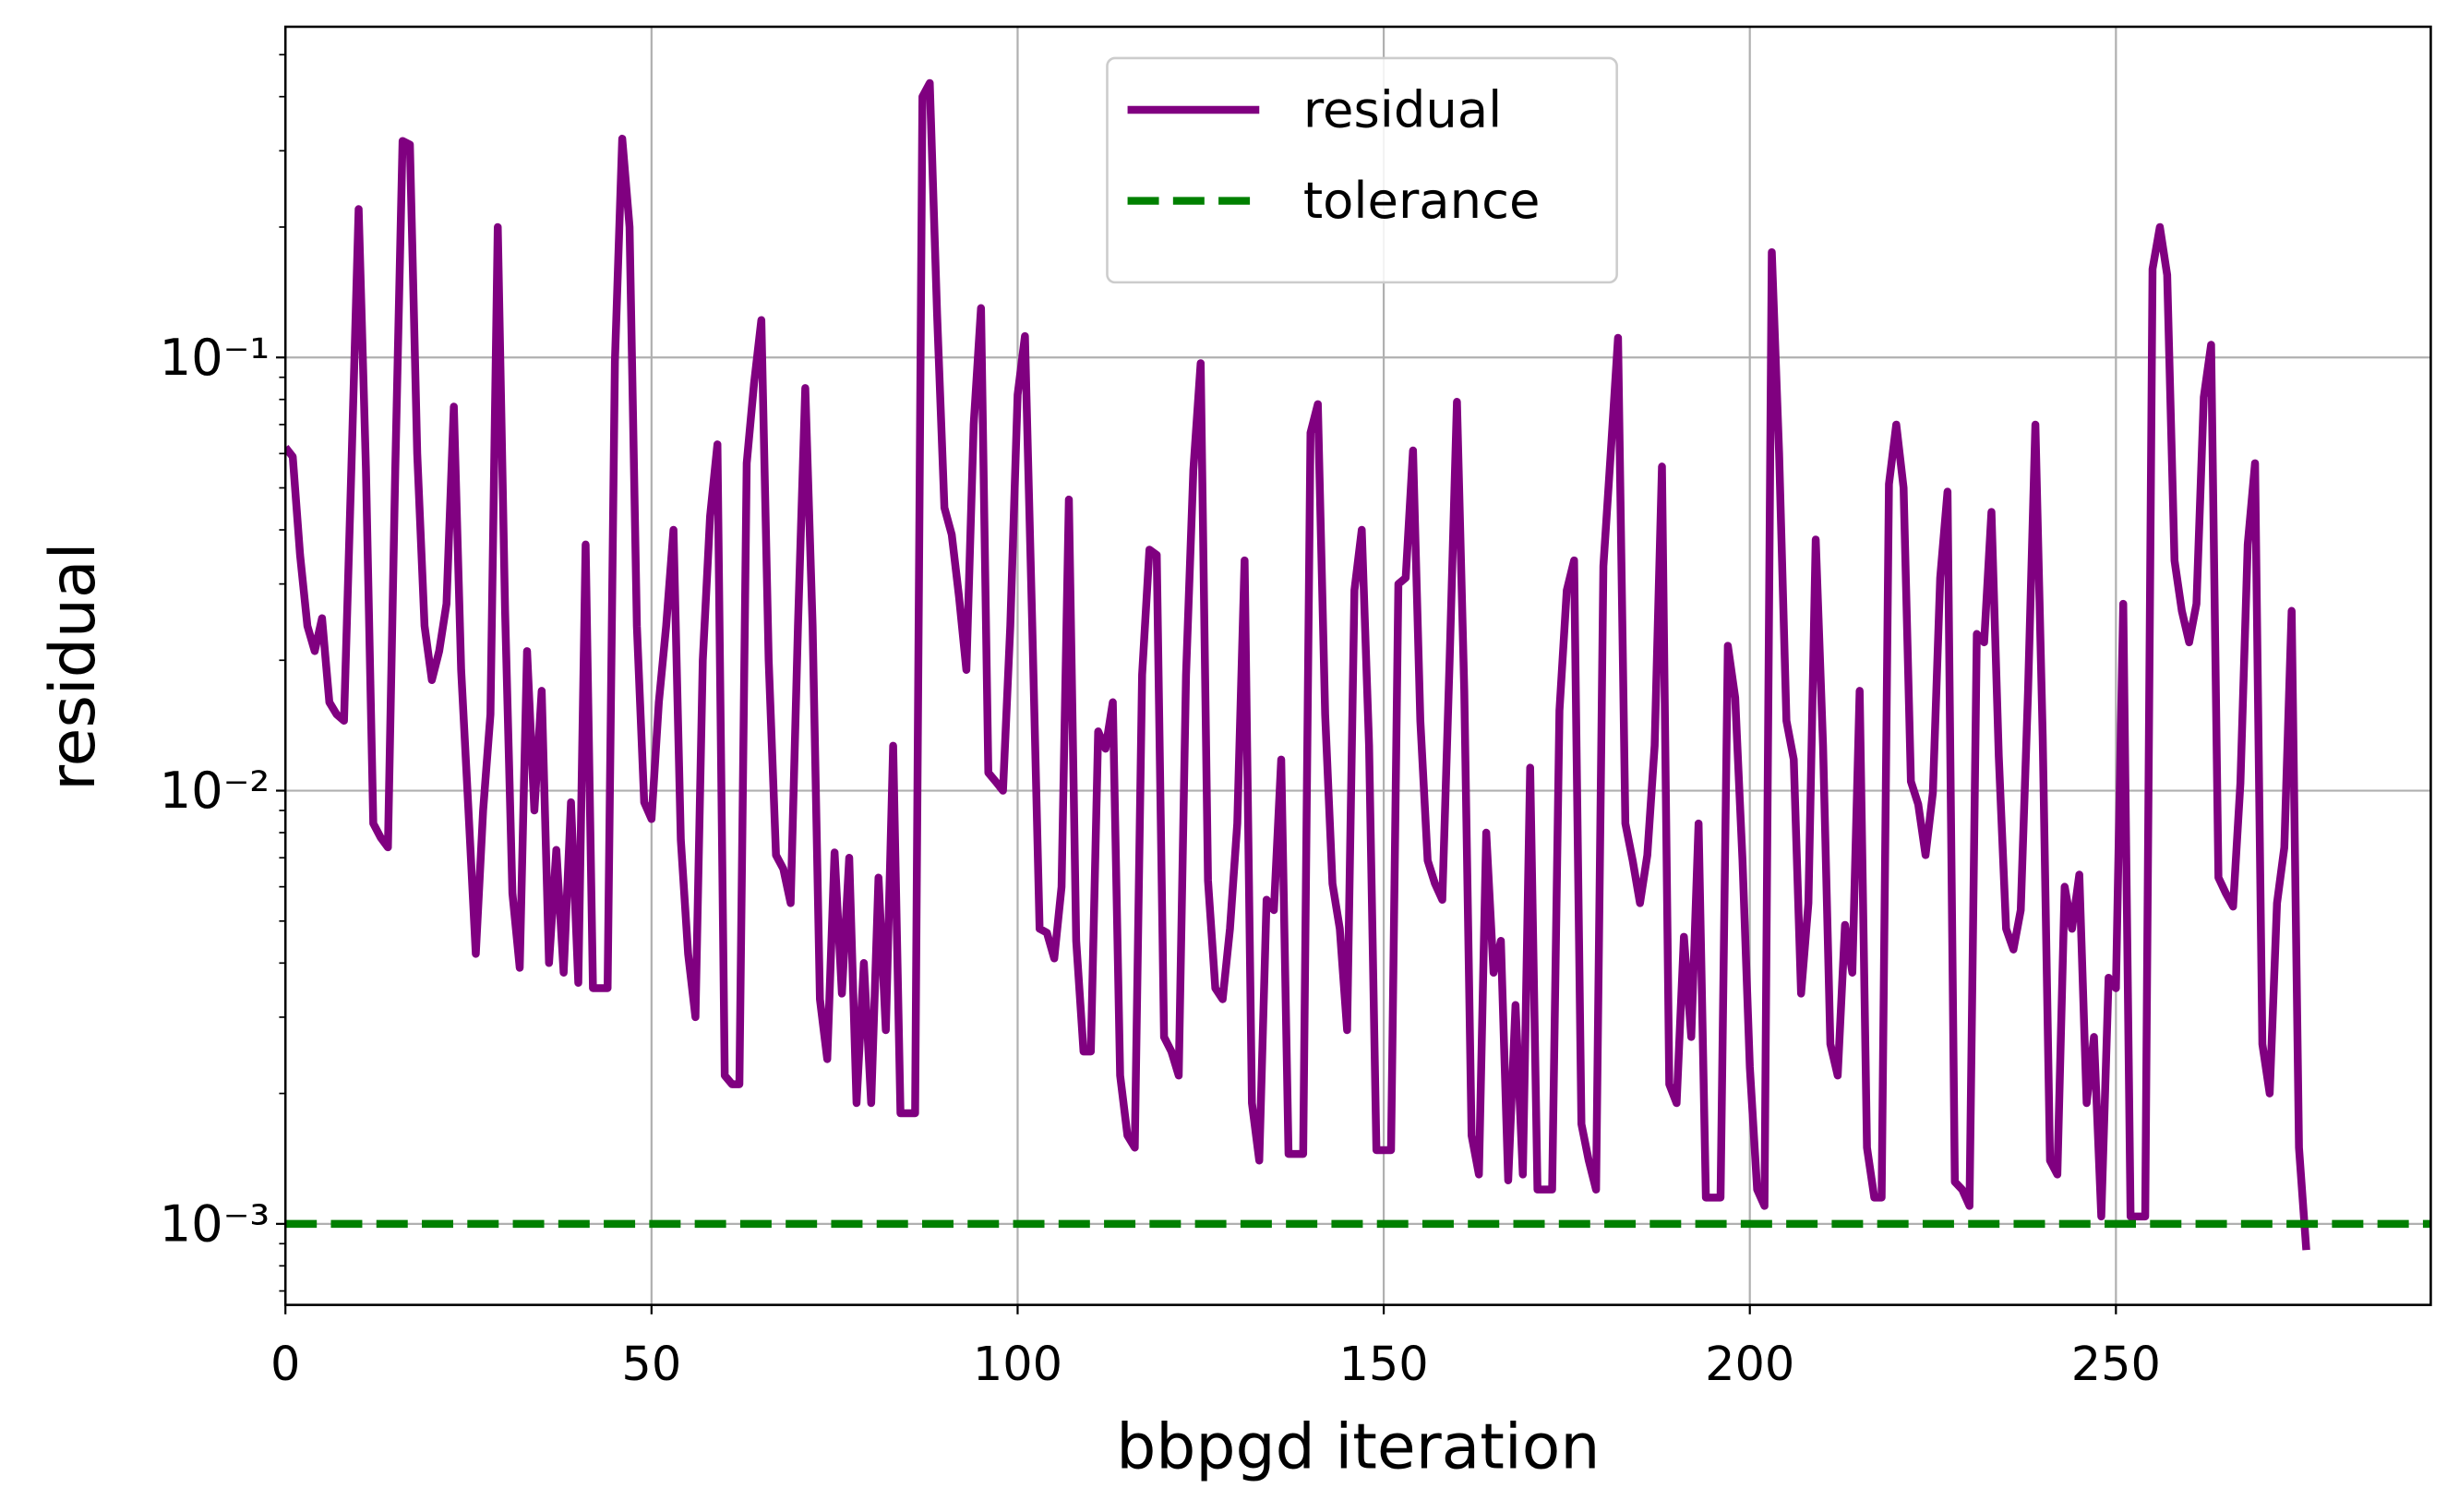 The image size is (2459, 1512). I want to click on x-tick-label: 250, so click(2116, 1365).